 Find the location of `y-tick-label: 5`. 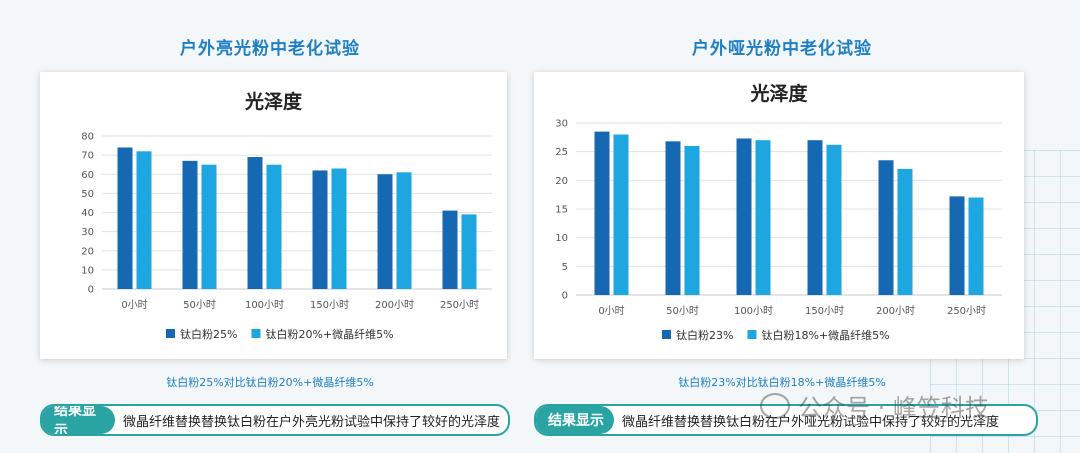

y-tick-label: 5 is located at coordinates (565, 267).